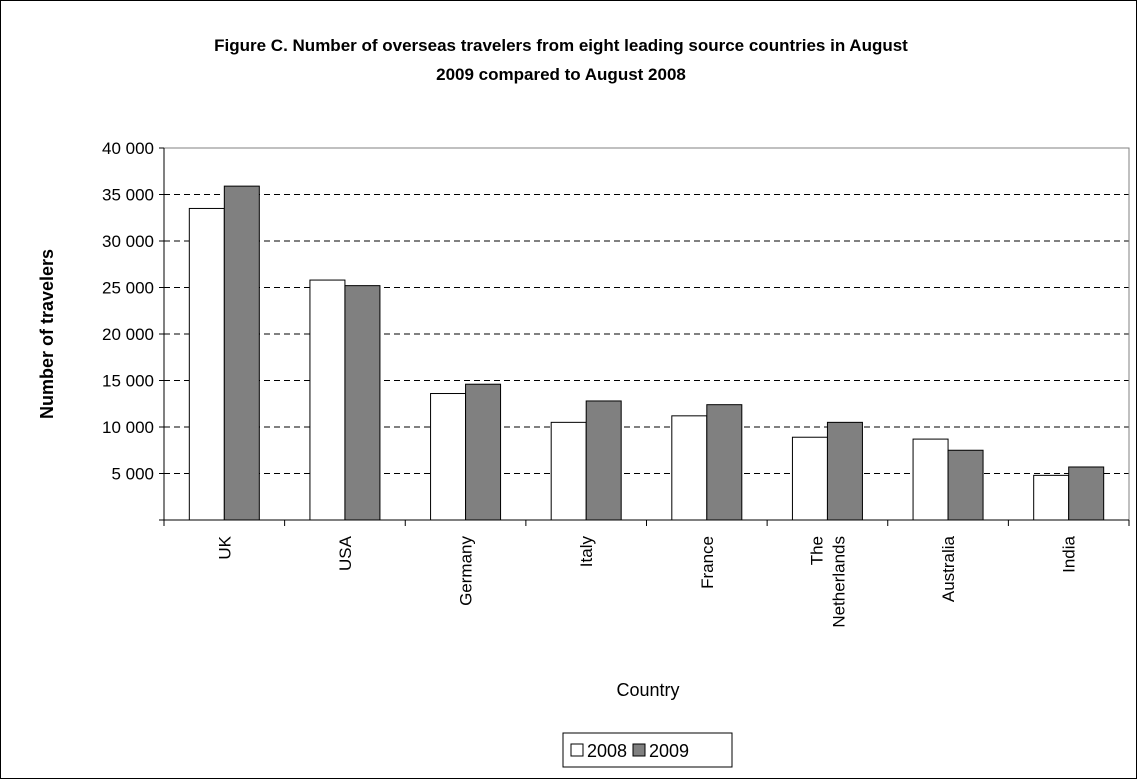  What do you see at coordinates (448, 457) in the screenshot?
I see `bar-2008-germany` at bounding box center [448, 457].